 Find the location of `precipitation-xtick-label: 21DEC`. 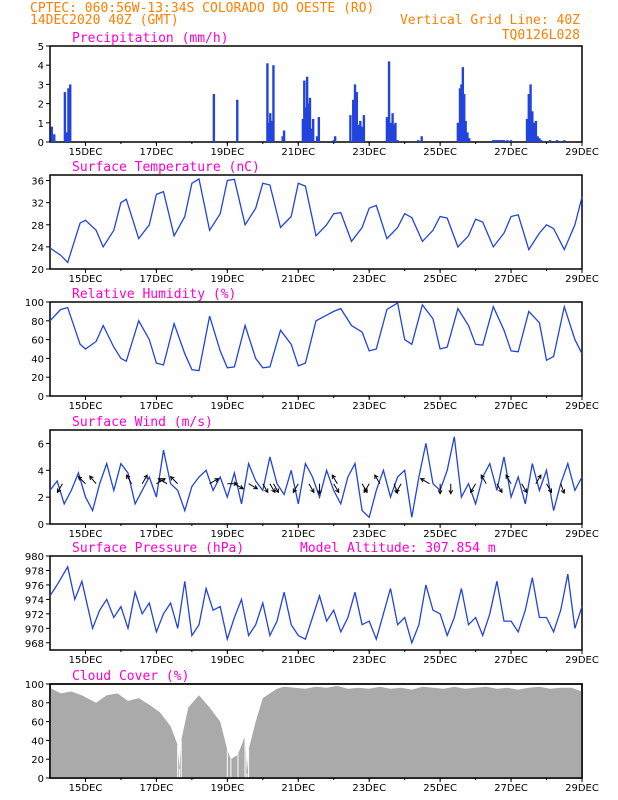

precipitation-xtick-label: 21DEC is located at coordinates (298, 152).